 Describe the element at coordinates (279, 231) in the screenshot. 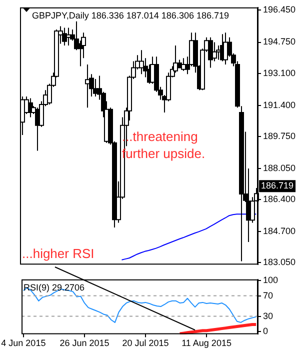

I see `y-tick-label: 184.700` at that location.